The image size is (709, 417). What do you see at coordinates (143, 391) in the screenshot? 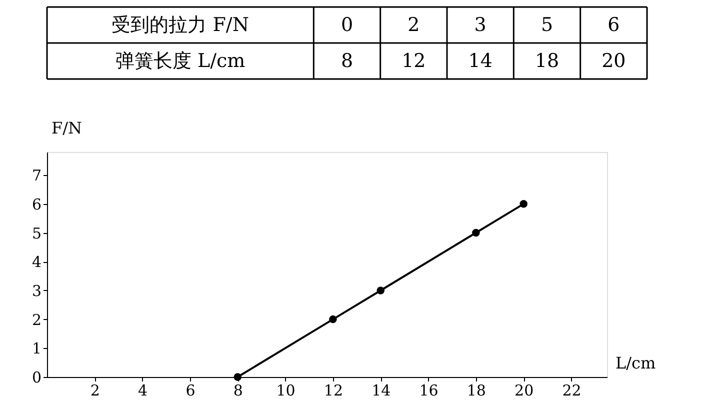
I see `x-tick-label: 4` at bounding box center [143, 391].